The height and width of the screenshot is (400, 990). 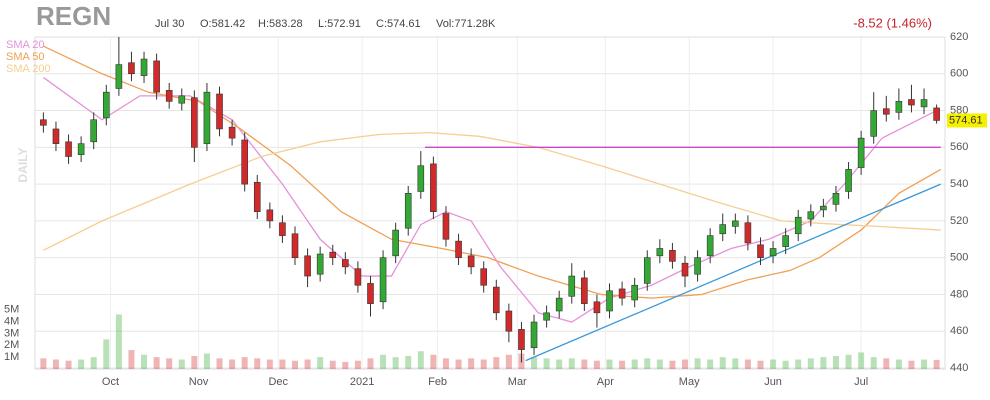 What do you see at coordinates (689, 382) in the screenshot?
I see `x-tick-label: May` at bounding box center [689, 382].